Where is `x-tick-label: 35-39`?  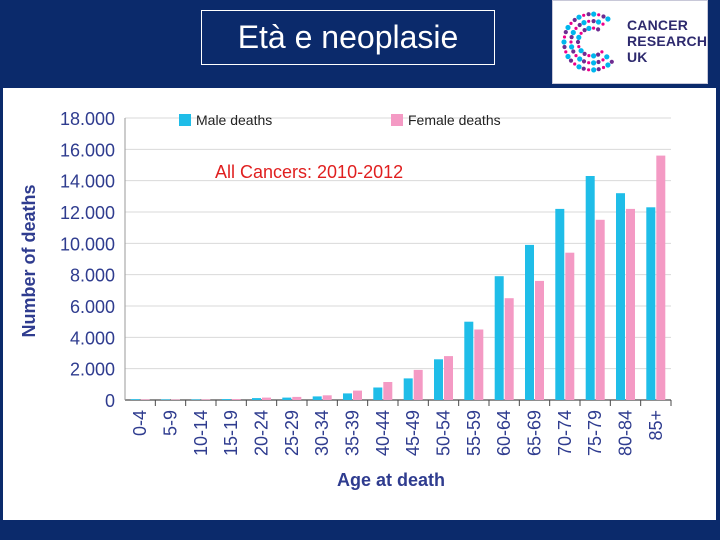
x-tick-label: 35-39 is located at coordinates (353, 433).